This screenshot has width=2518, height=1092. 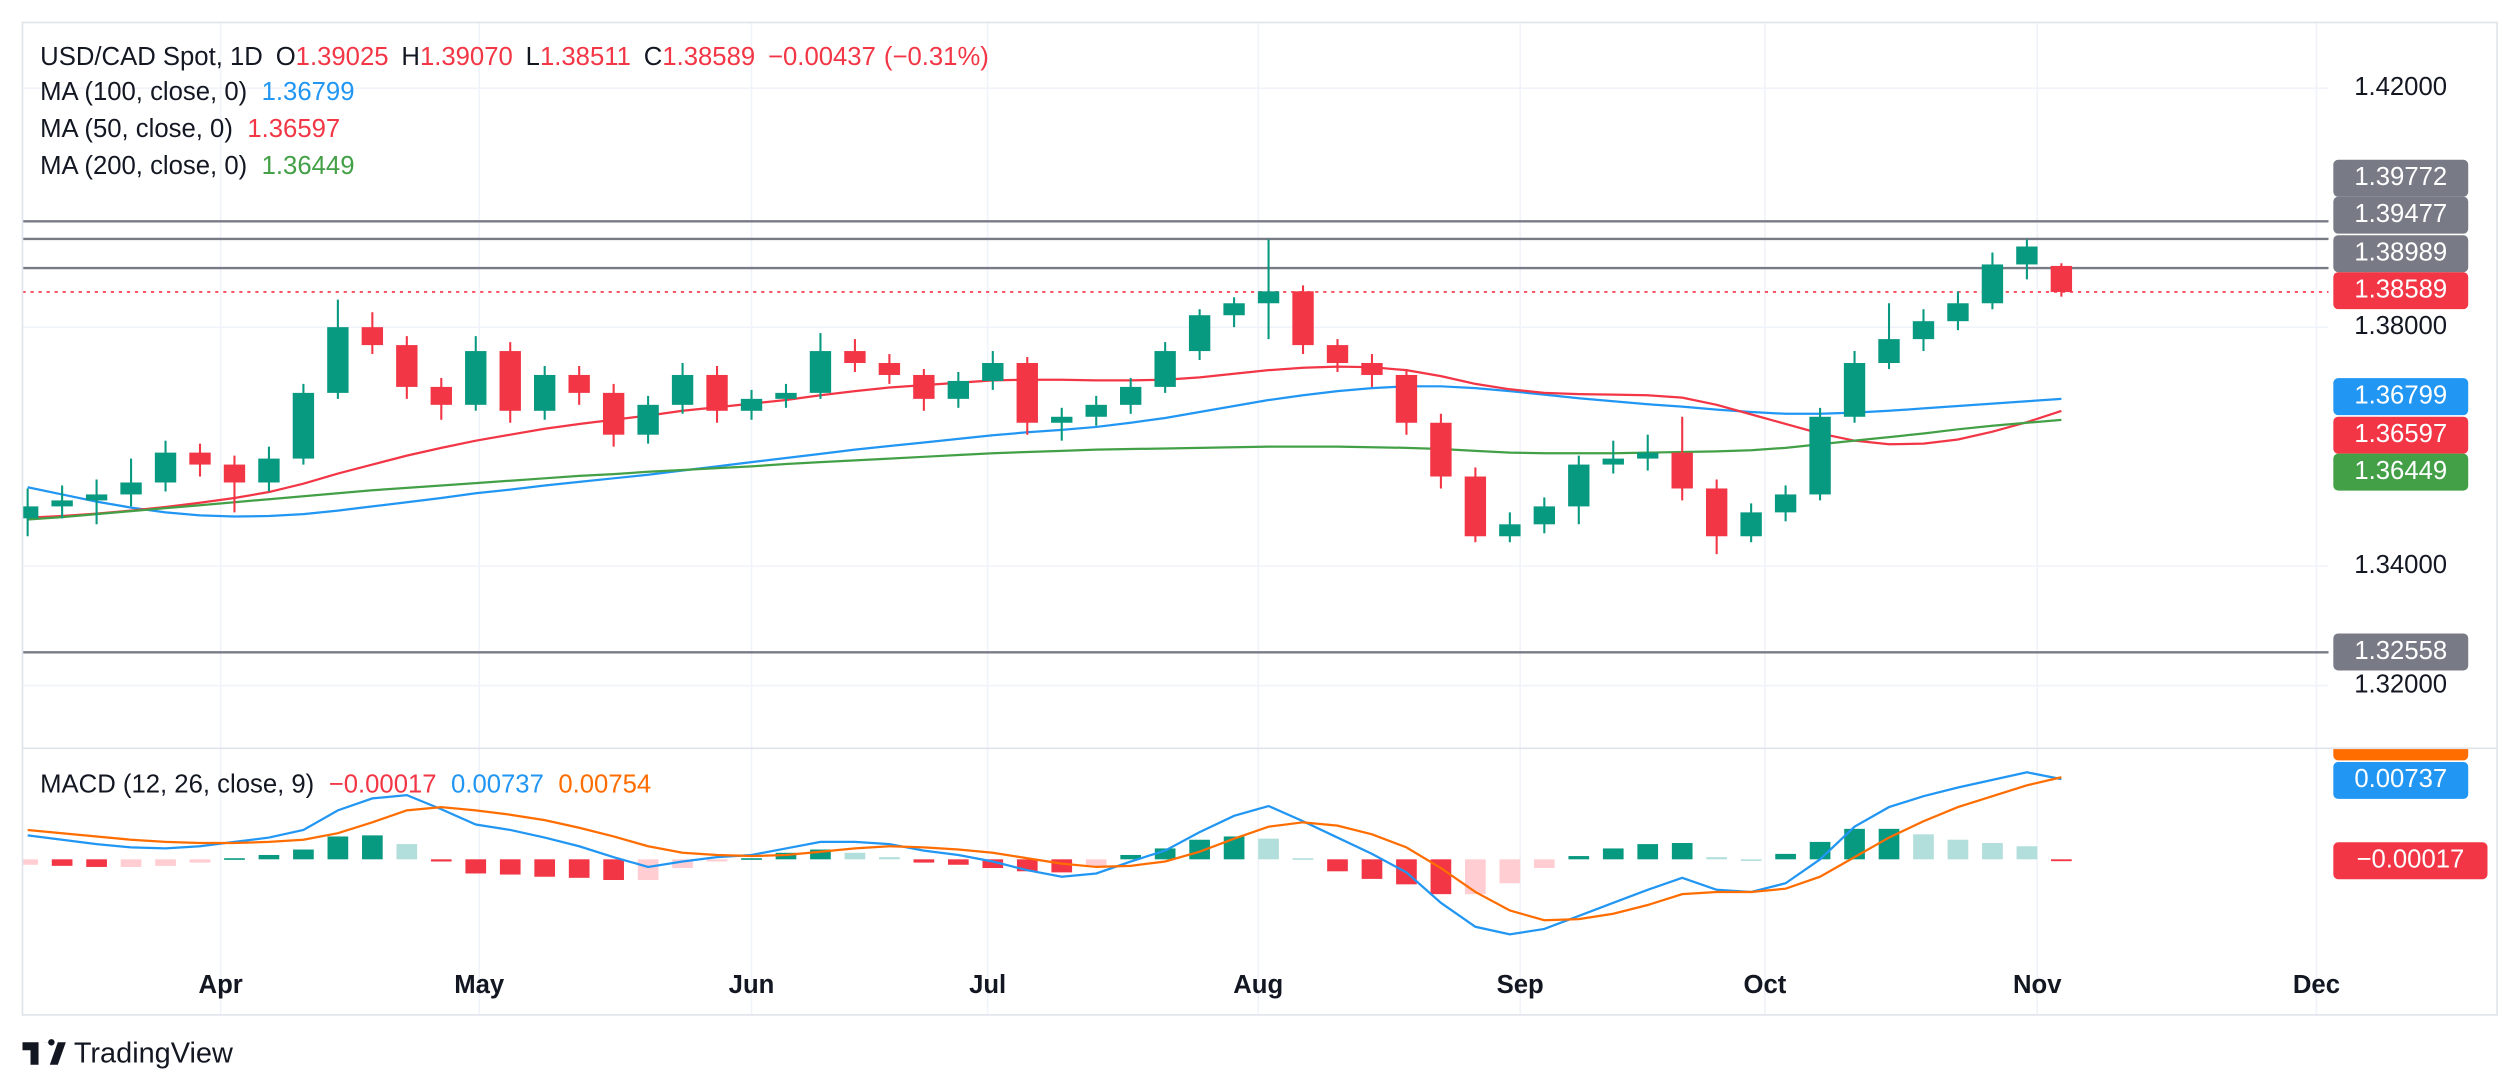 I want to click on macd-label: 0.00737, so click(x=2400, y=779).